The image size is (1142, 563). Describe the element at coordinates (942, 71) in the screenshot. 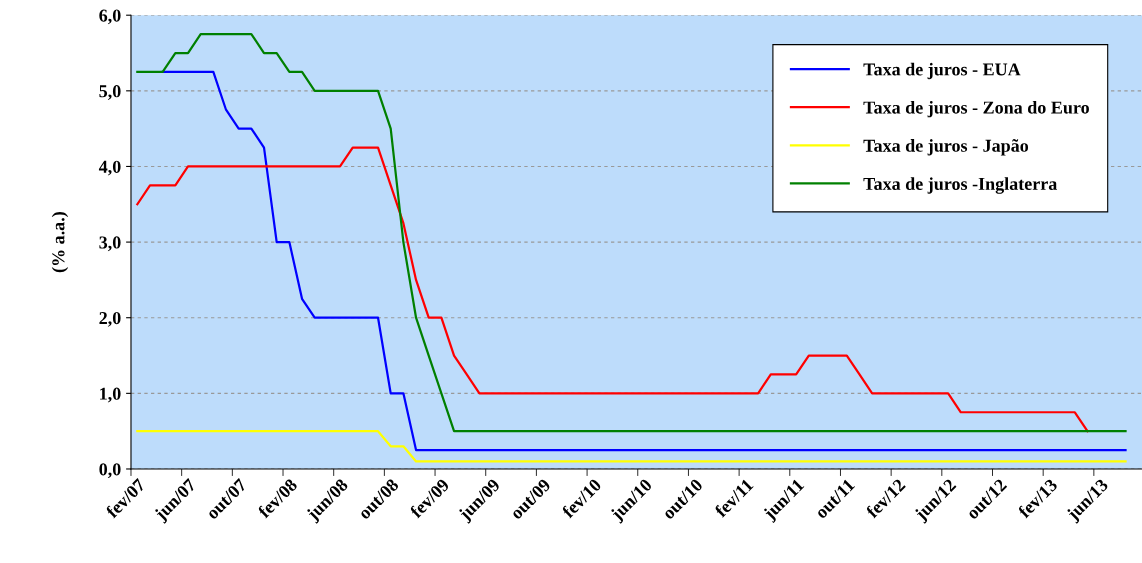

I see `legend-label: Taxa de juros - EUA` at that location.